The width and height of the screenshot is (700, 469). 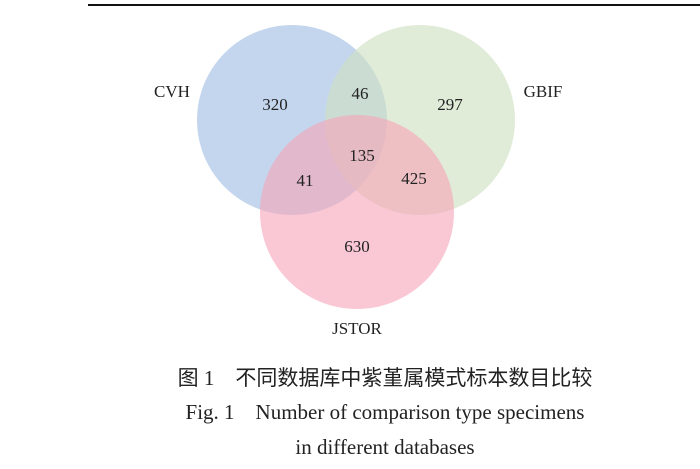 I want to click on region-count: 46, so click(x=360, y=93).